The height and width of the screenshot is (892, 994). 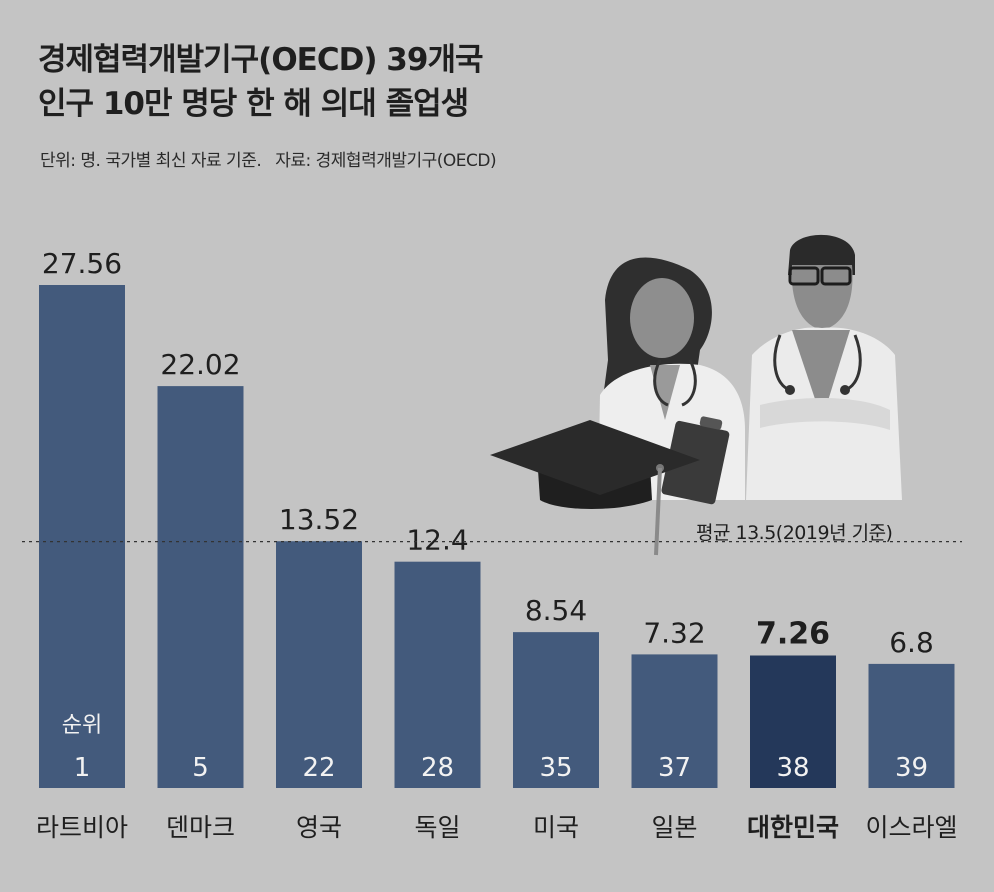 What do you see at coordinates (253, 104) in the screenshot?
I see `title-line-2: 인구 10만 명당 한 해 의대 졸업생` at bounding box center [253, 104].